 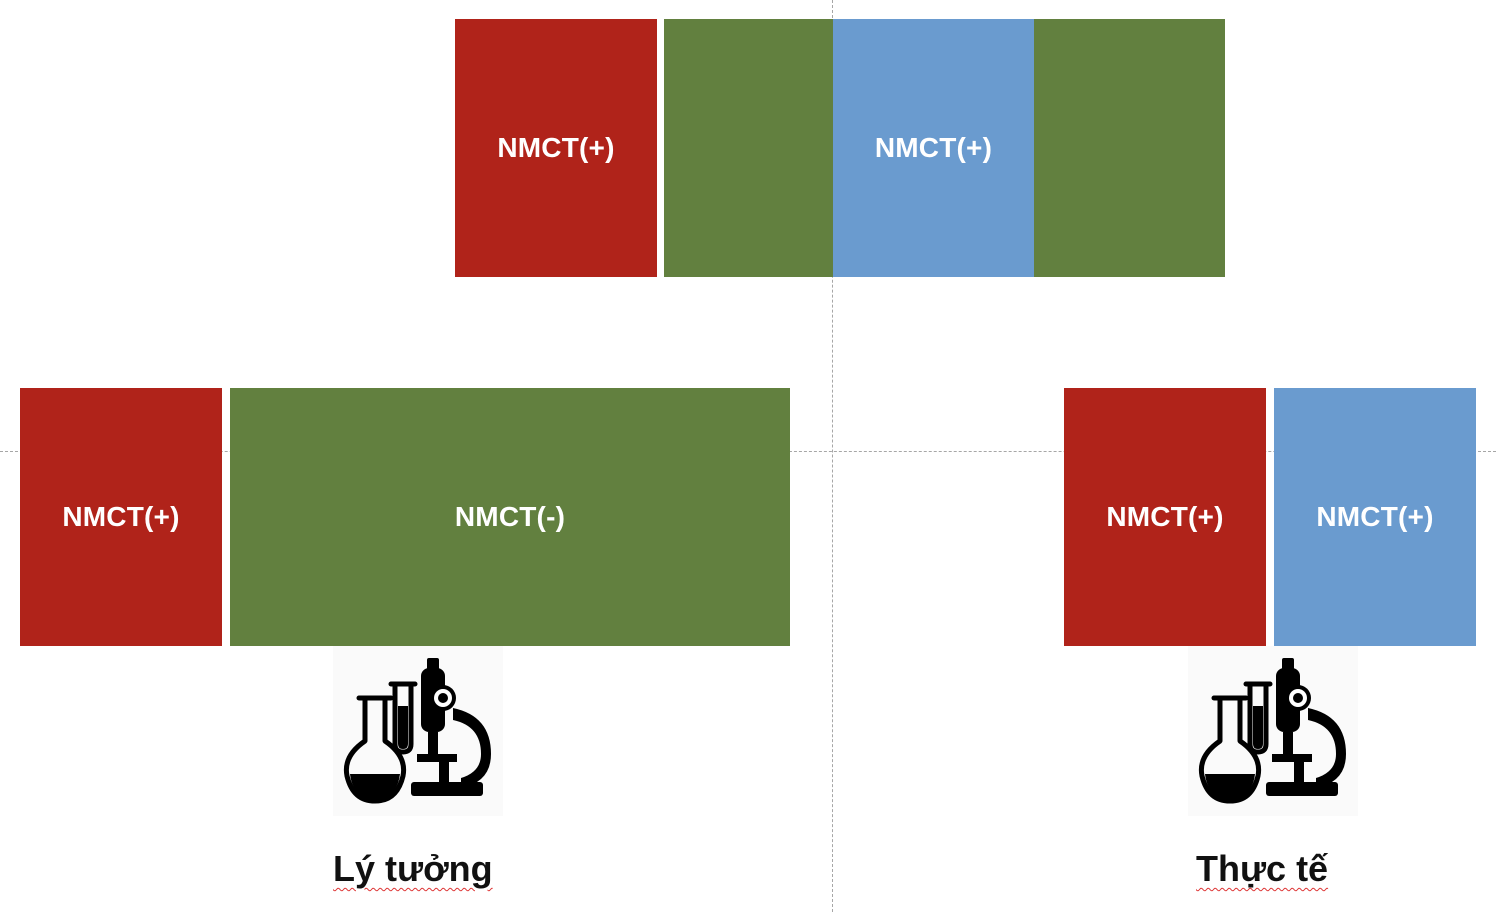 I want to click on lab-flask-microscope-icon-right, so click(x=1273, y=731).